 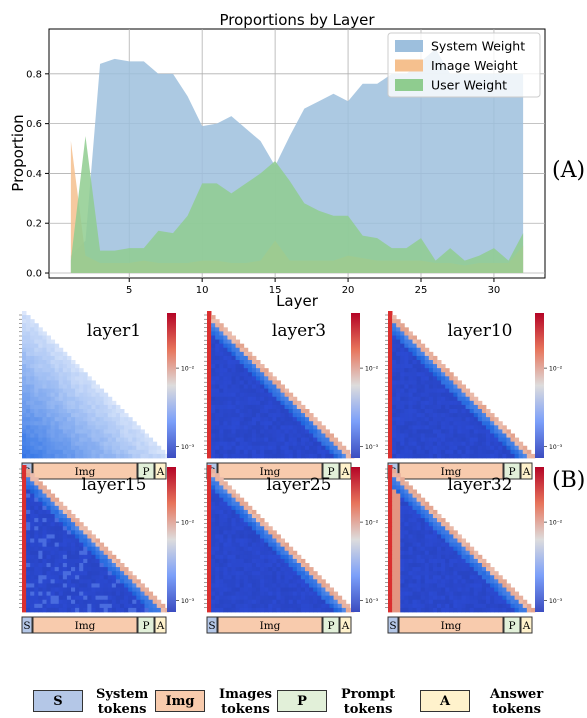 I want to click on segment-p, so click(x=331, y=625).